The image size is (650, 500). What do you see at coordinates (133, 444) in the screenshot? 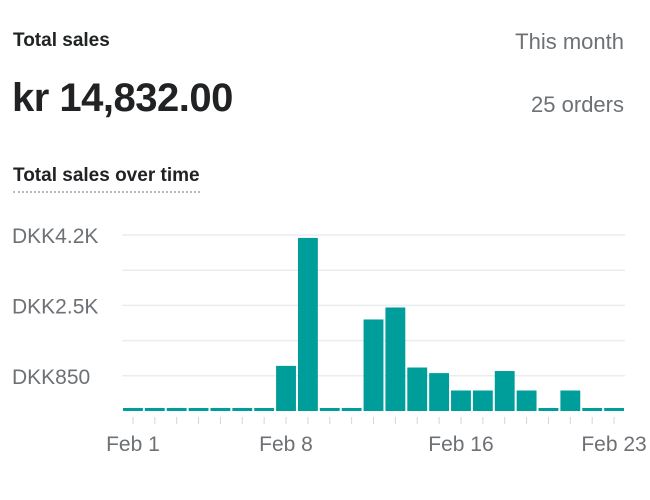
I see `x-tick-label: Feb 1` at bounding box center [133, 444].